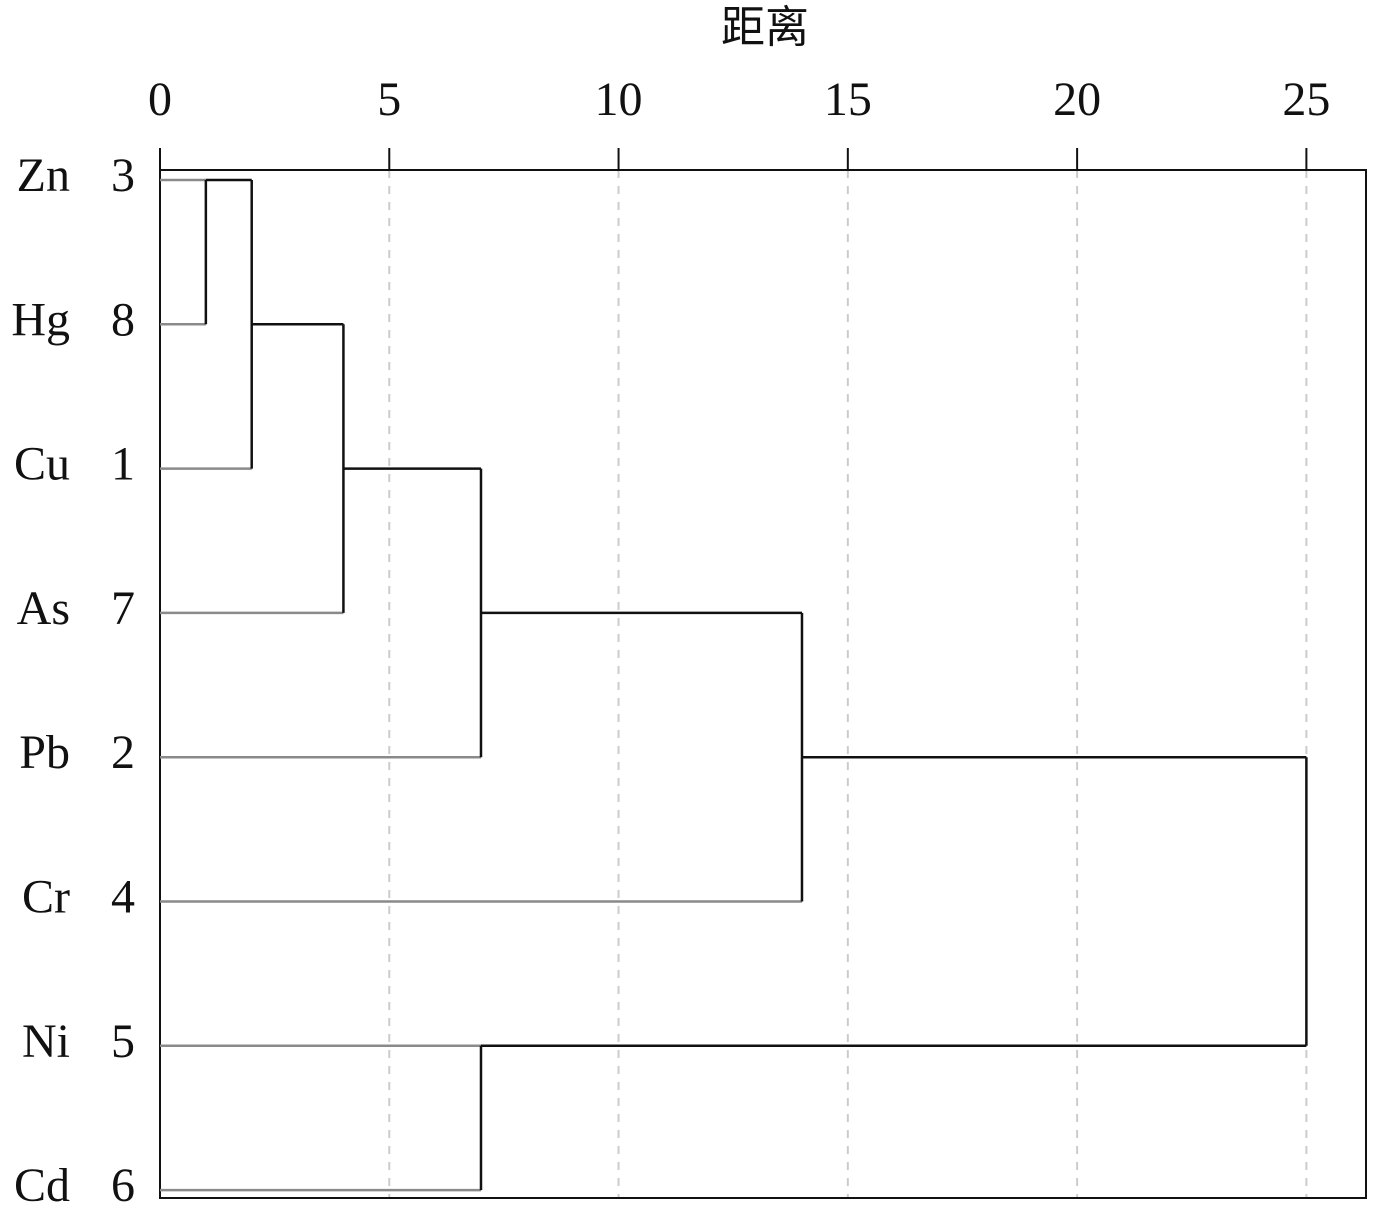 This screenshot has height=1224, width=1378. Describe the element at coordinates (43, 175) in the screenshot. I see `leaf-label: Zn` at that location.